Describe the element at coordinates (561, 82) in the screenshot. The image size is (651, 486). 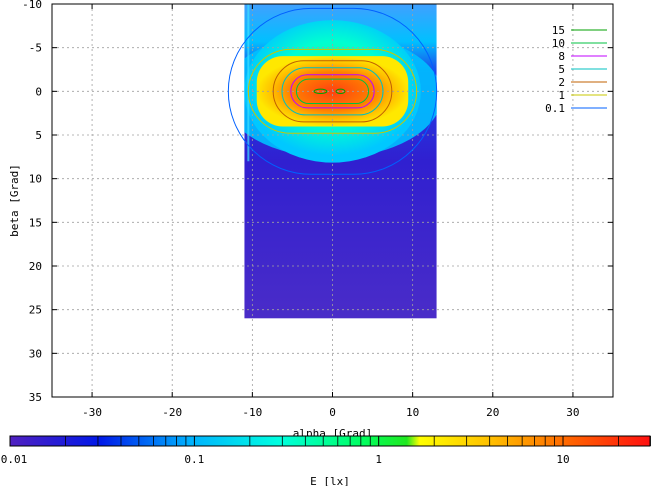
I see `legend-label-2: 2` at that location.